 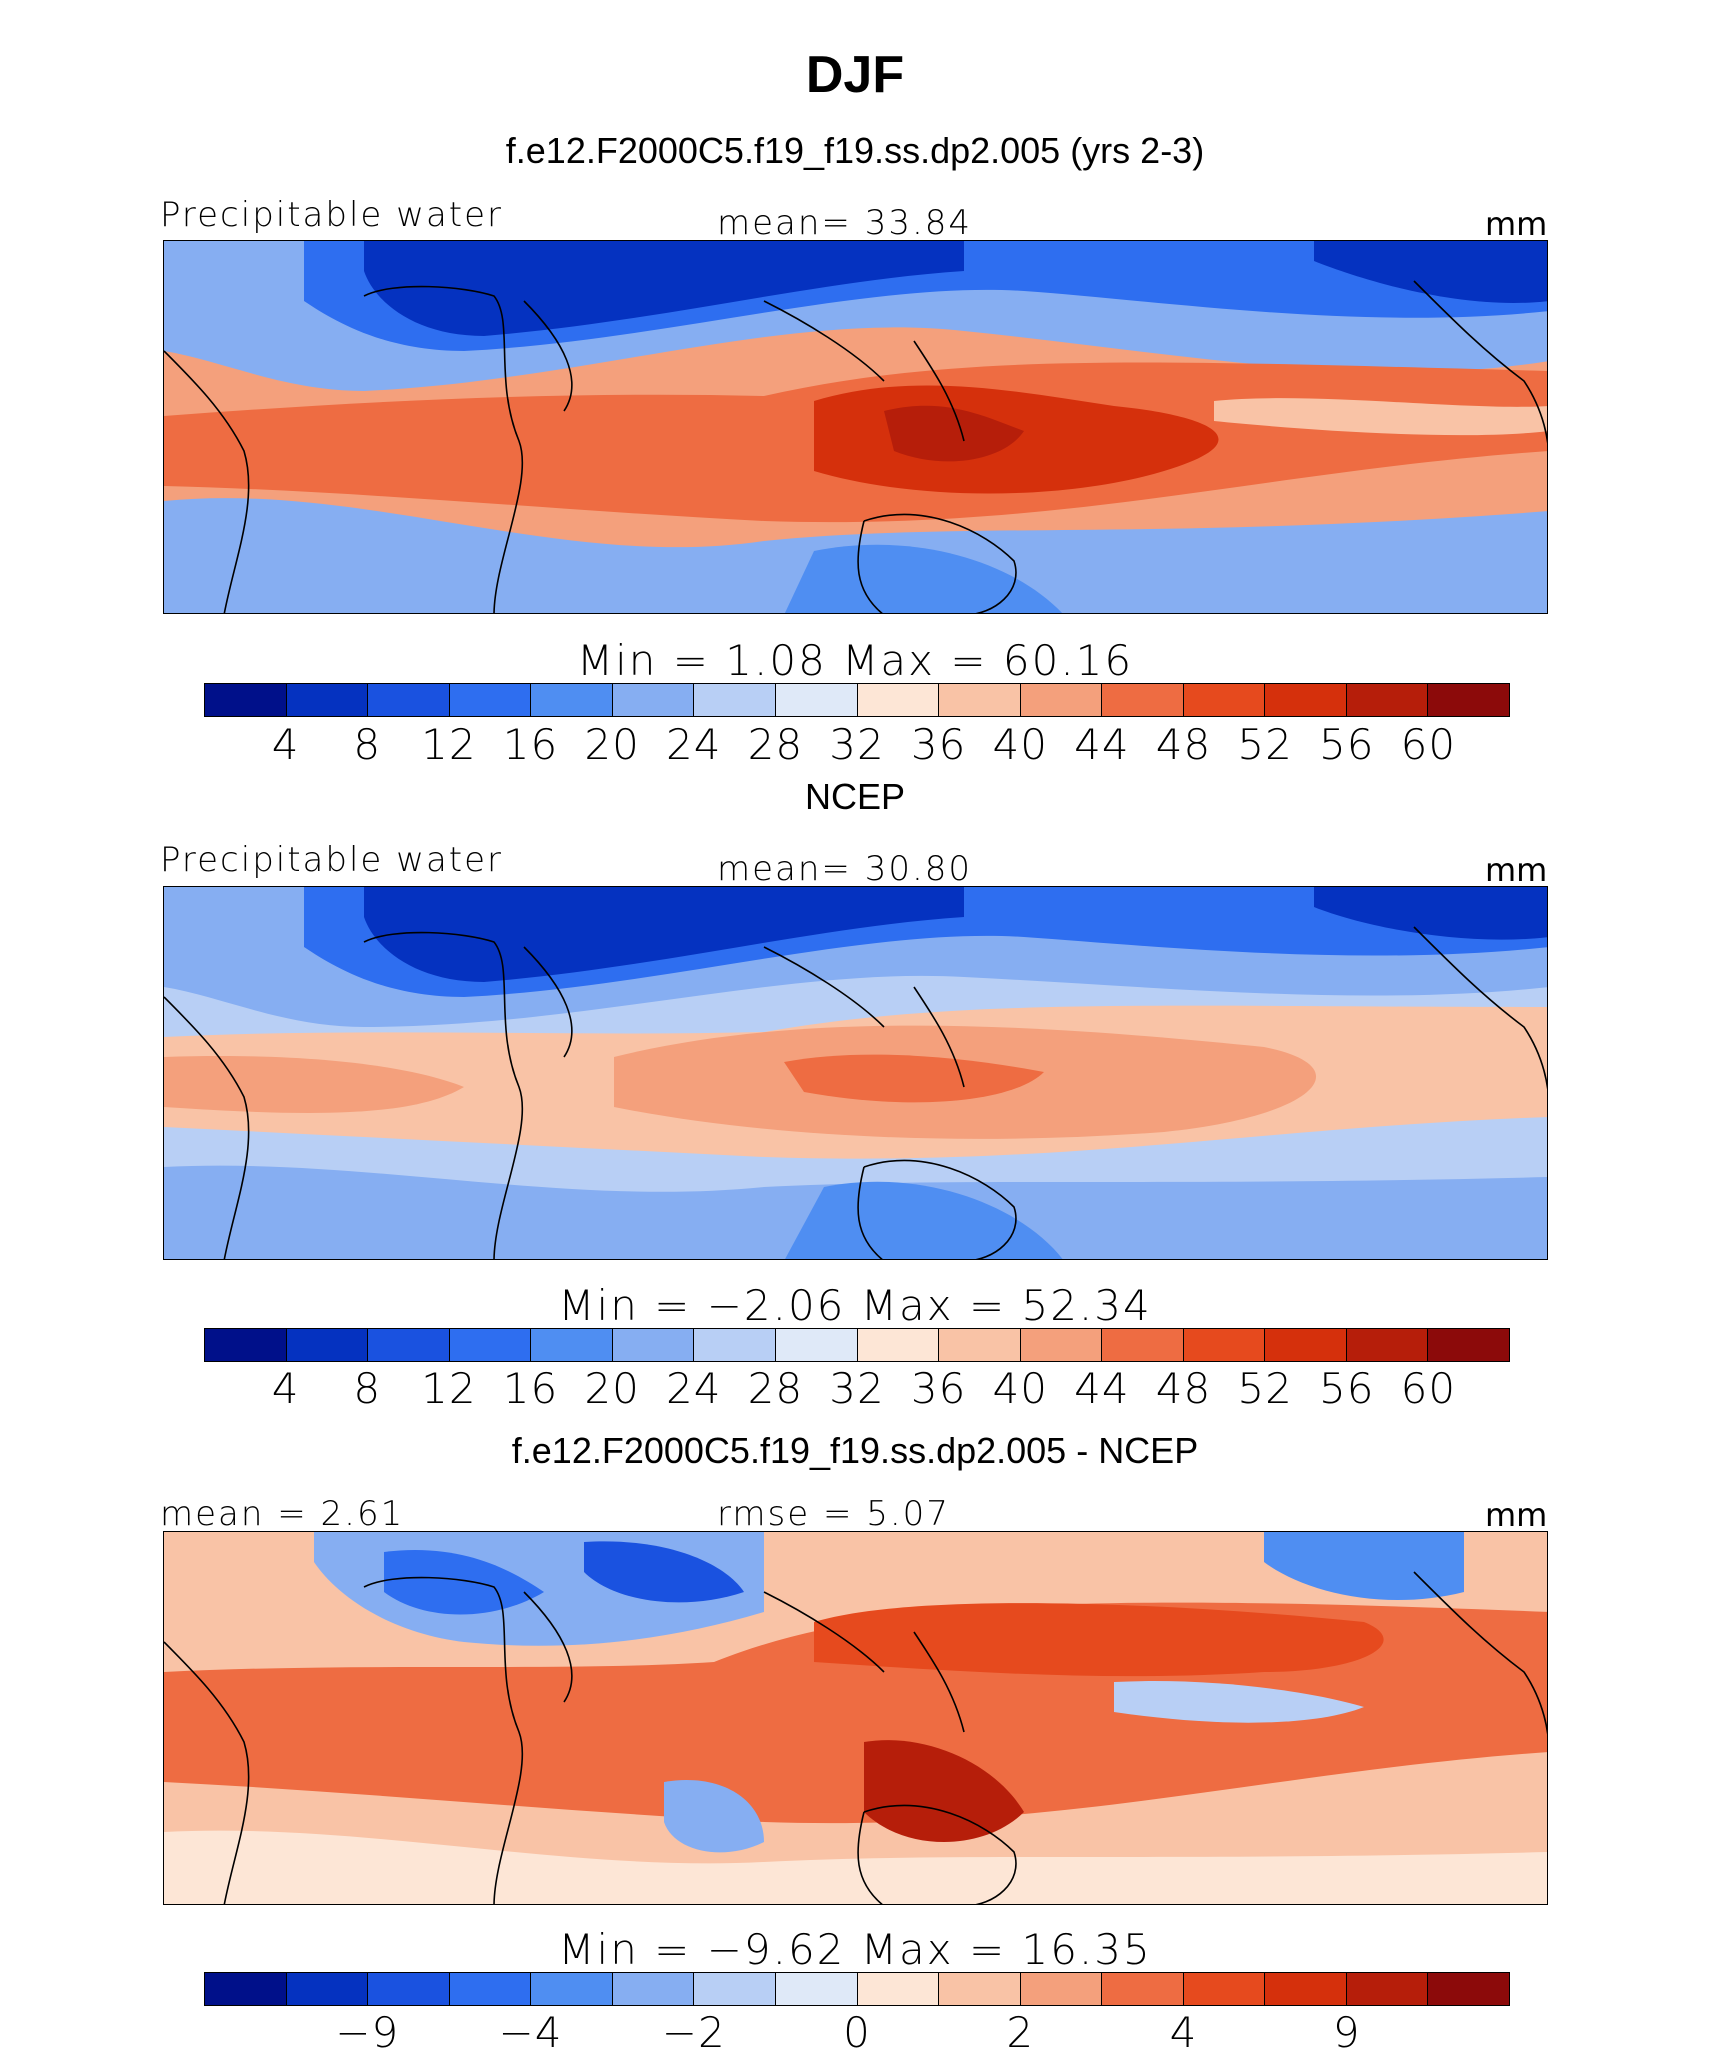 I want to click on panel-3-rmse-label: rmse = 5.07, so click(x=833, y=1514).